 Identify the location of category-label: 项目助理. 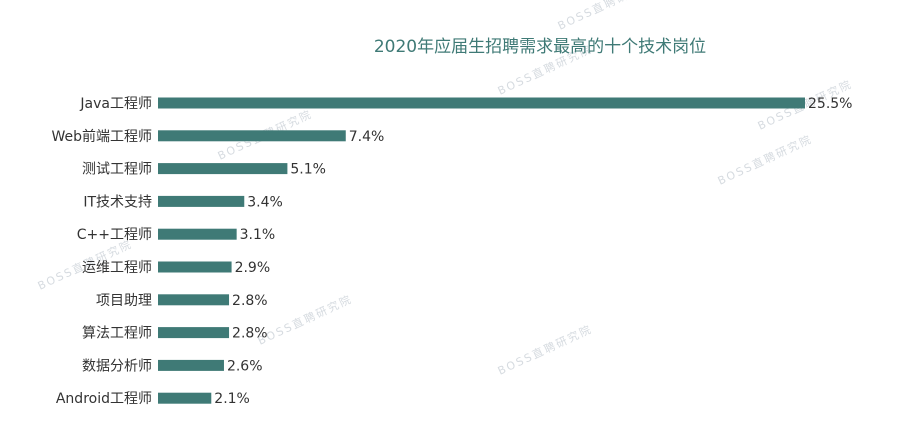
(124, 301).